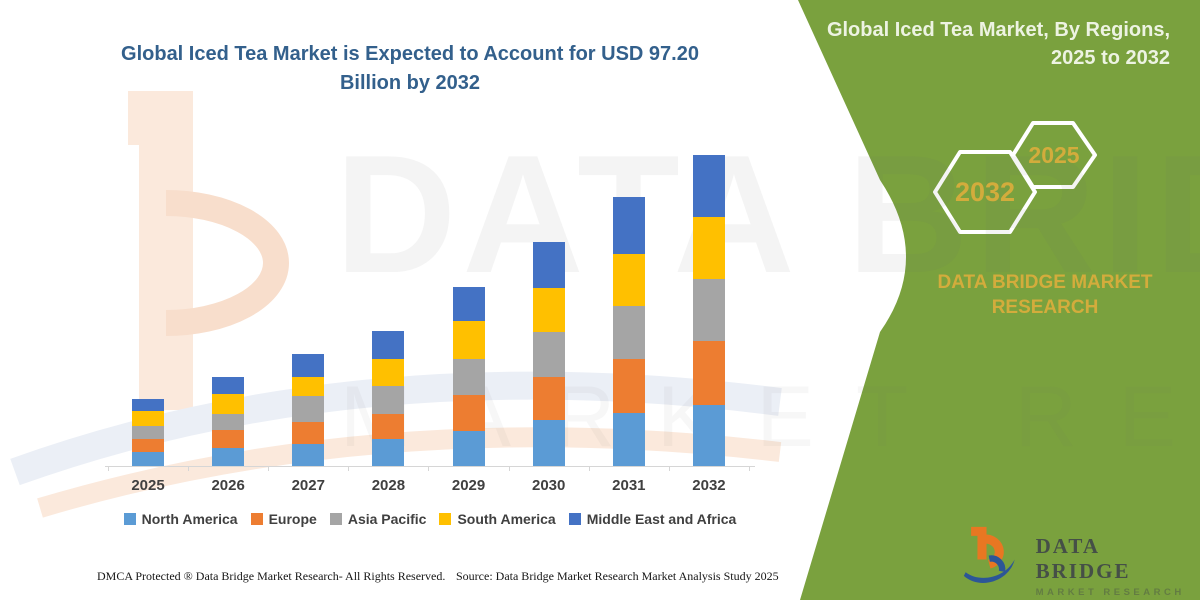 The image size is (1200, 600). Describe the element at coordinates (628, 439) in the screenshot. I see `bar-segment-2031-north-america` at that location.